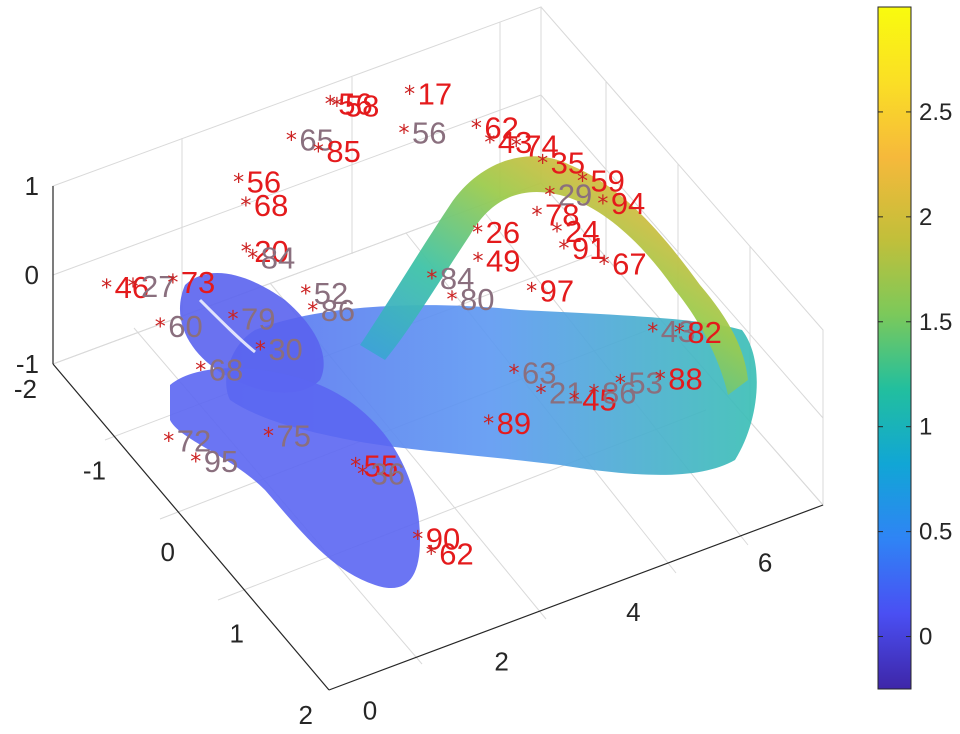 Image resolution: width=960 pixels, height=734 pixels. What do you see at coordinates (678, 331) in the screenshot?
I see `point-label: 43` at bounding box center [678, 331].